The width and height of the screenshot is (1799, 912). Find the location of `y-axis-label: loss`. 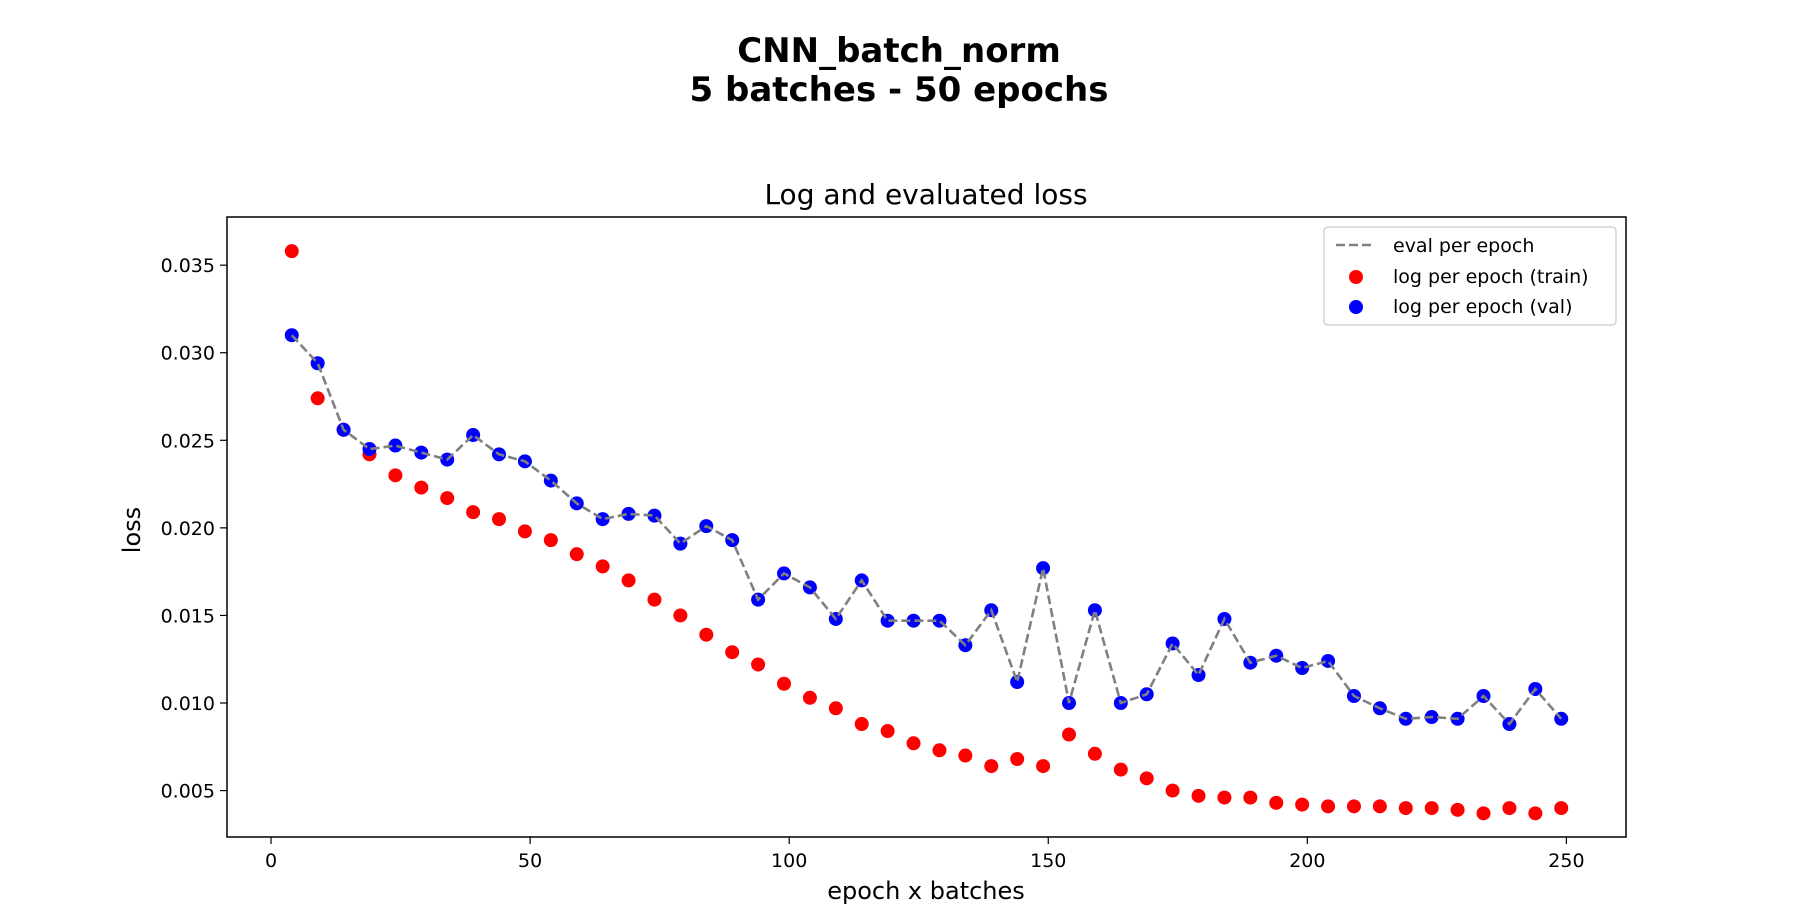

y-axis-label: loss is located at coordinates (132, 530).